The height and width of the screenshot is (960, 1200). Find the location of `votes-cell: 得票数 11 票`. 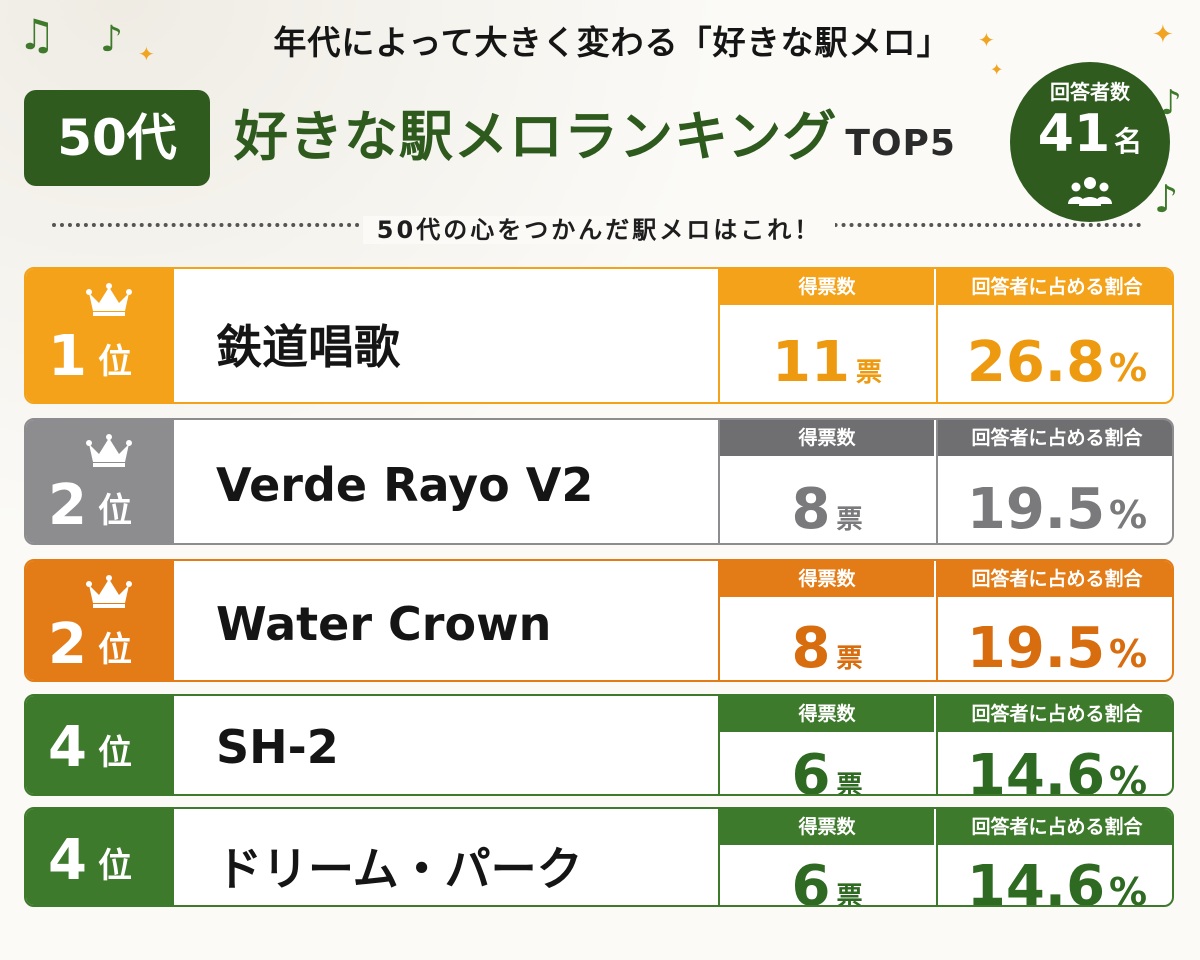

votes-cell: 得票数 11 票 is located at coordinates (826, 335).